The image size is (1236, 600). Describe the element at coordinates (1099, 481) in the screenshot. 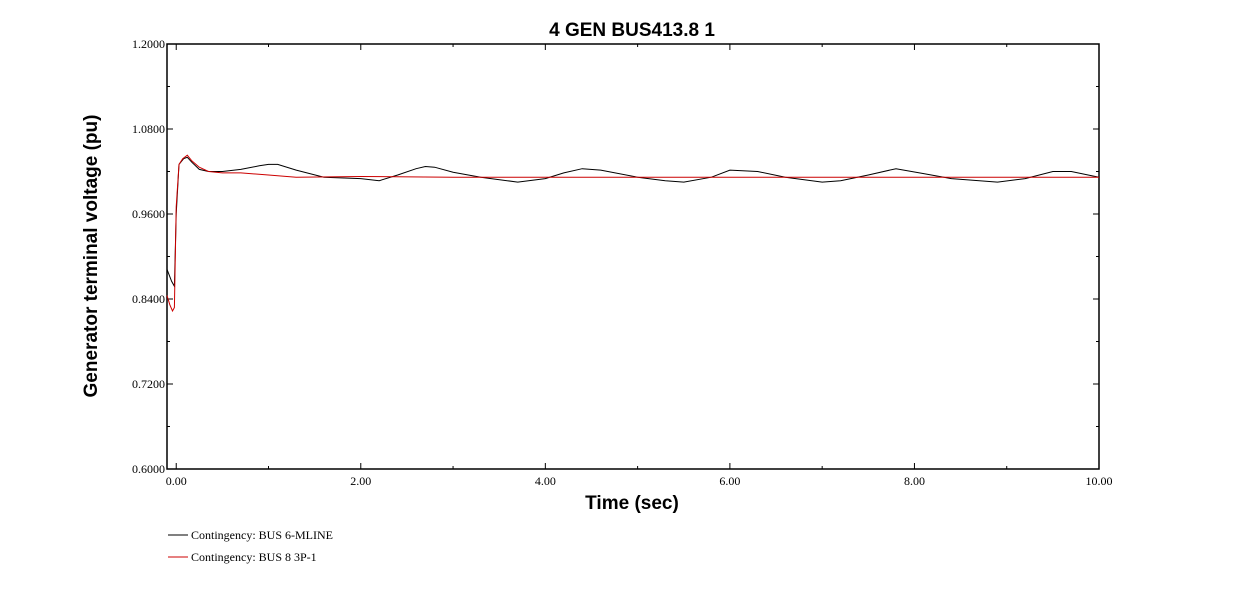

I see `x-tick-label: 10.00` at that location.